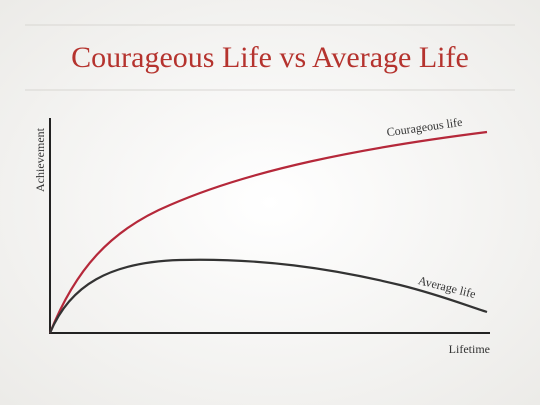 The height and width of the screenshot is (405, 540). What do you see at coordinates (469, 349) in the screenshot?
I see `x-axis-label: Lifetime` at bounding box center [469, 349].